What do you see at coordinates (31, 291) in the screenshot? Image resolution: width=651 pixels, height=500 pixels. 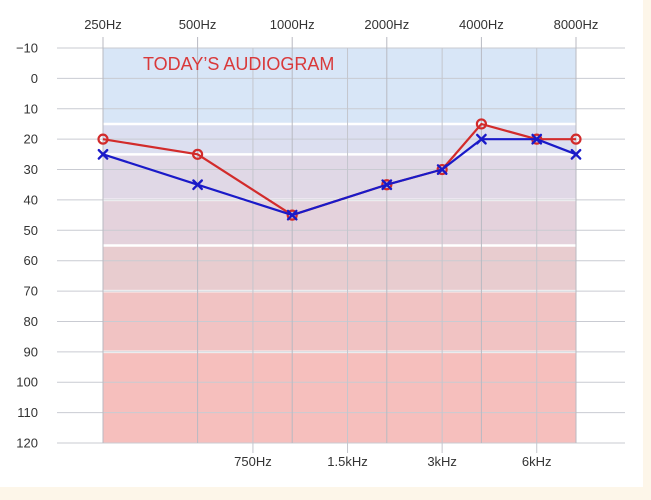 I see `y-tick-label: 70` at bounding box center [31, 291].